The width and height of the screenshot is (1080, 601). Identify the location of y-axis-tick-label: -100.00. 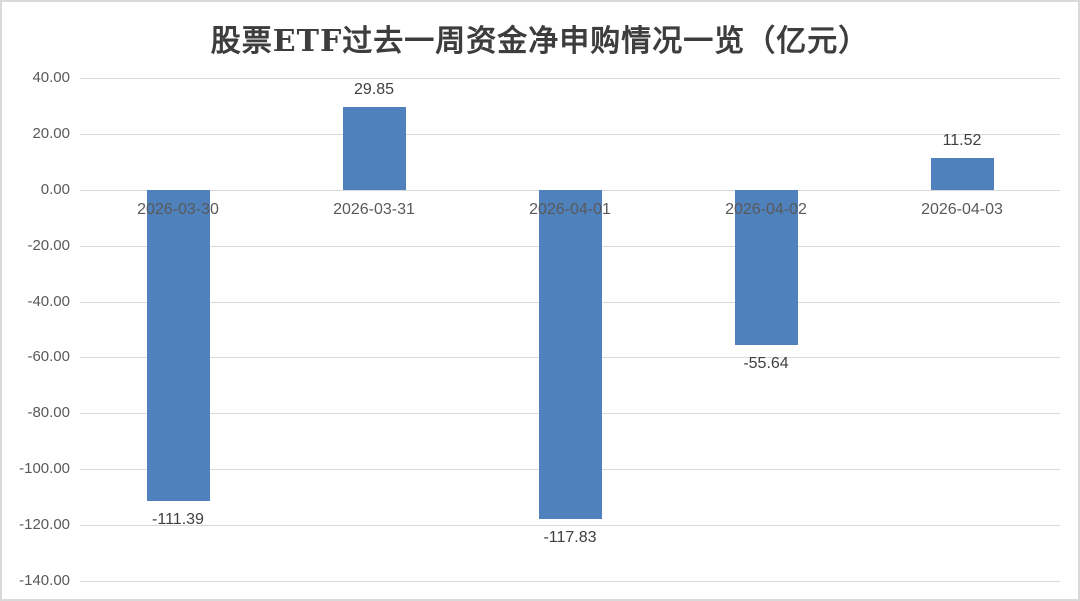
(44, 468).